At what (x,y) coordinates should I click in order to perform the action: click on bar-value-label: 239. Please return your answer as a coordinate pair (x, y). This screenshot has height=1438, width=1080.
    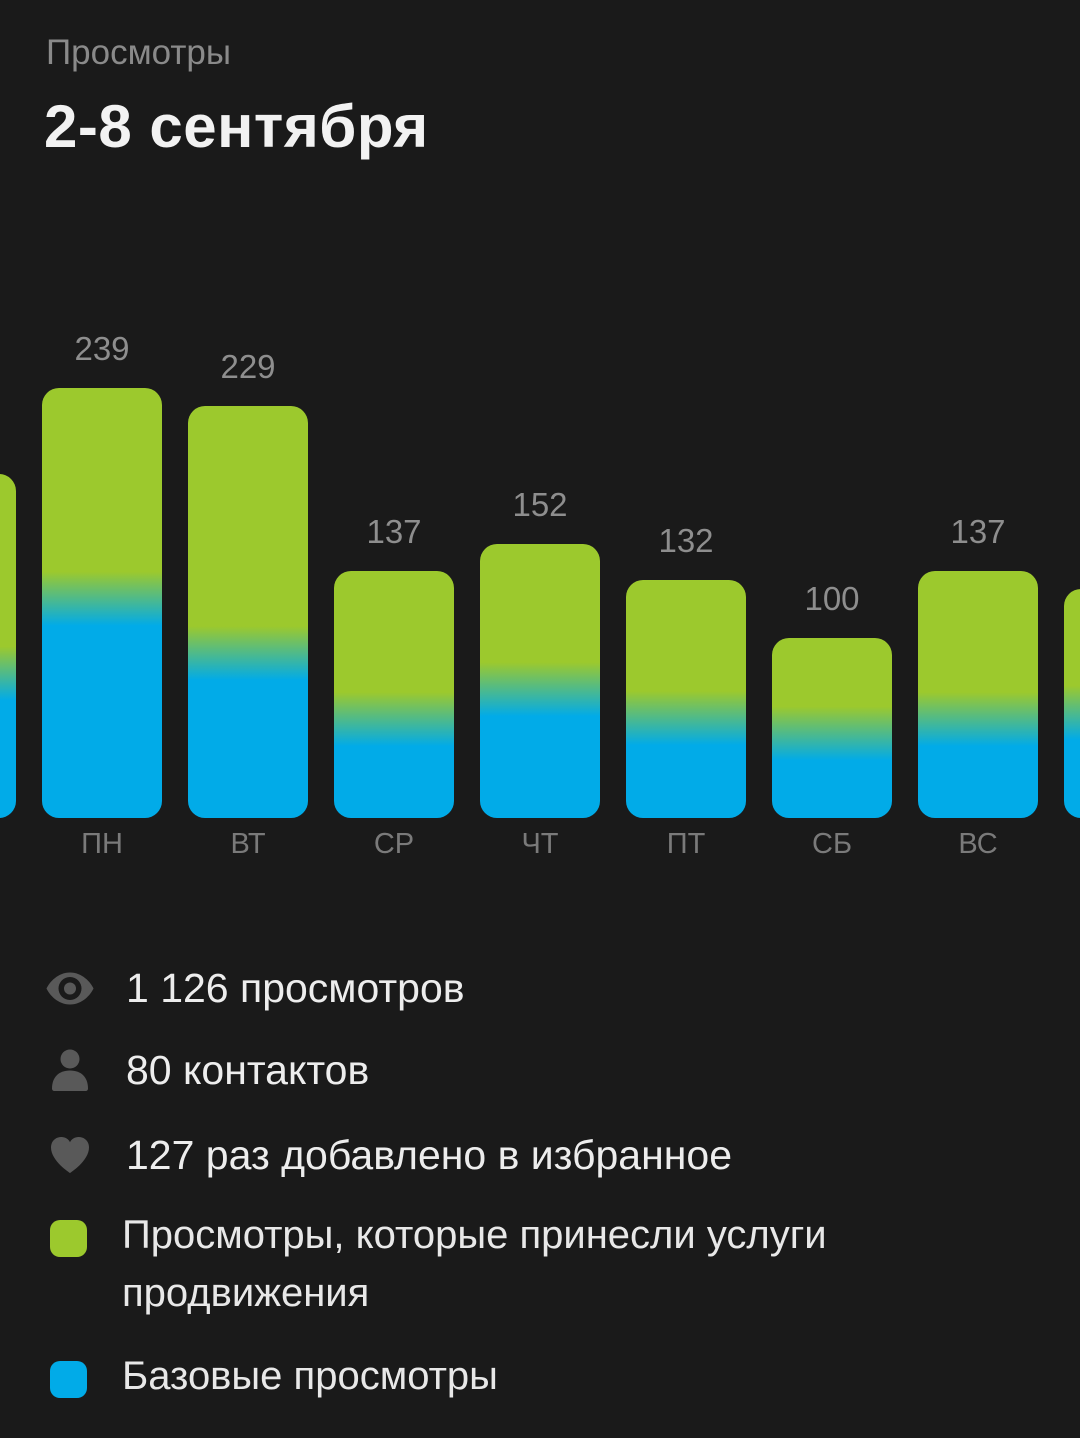
    Looking at the image, I should click on (102, 348).